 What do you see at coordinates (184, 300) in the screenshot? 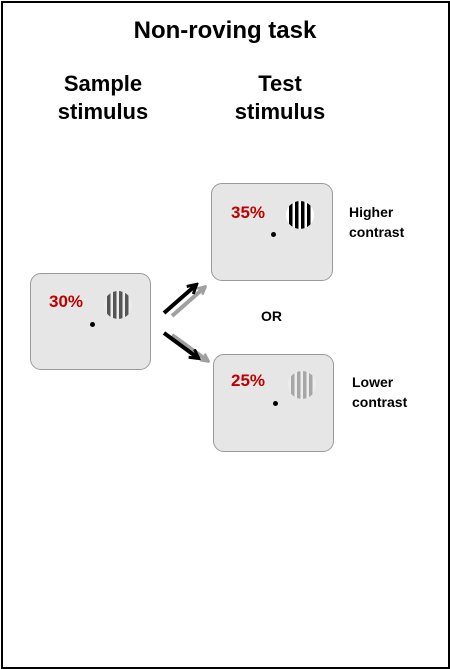
I see `up-arrow-icon` at bounding box center [184, 300].